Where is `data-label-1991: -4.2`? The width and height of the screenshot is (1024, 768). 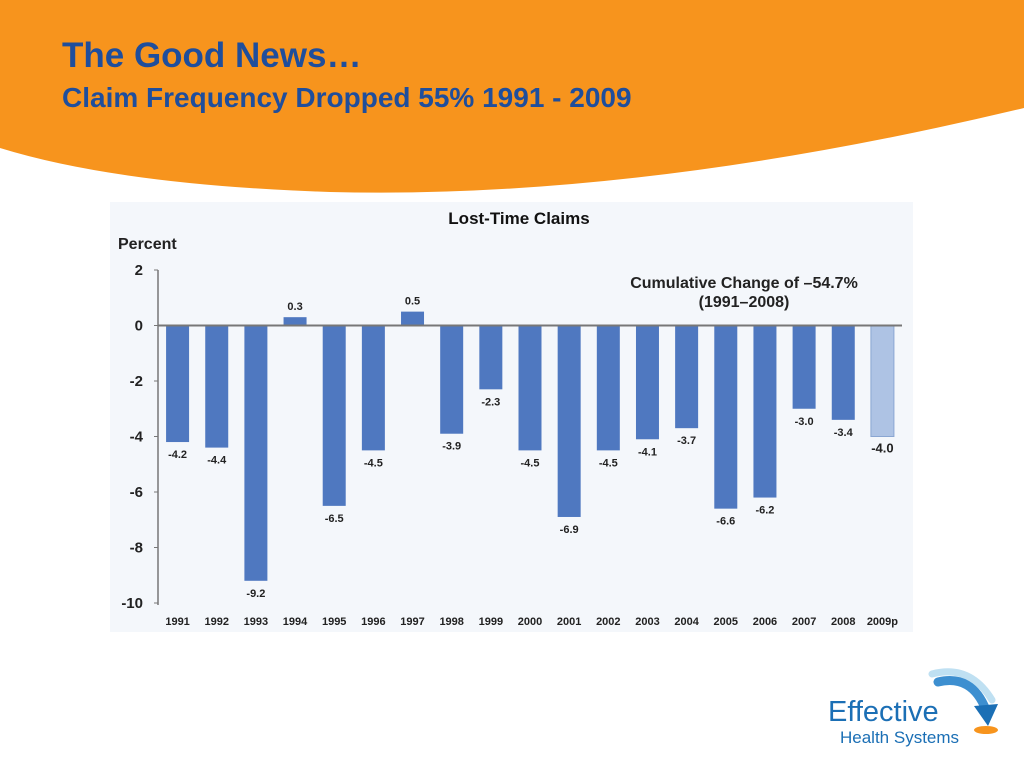
data-label-1991: -4.2 is located at coordinates (177, 455).